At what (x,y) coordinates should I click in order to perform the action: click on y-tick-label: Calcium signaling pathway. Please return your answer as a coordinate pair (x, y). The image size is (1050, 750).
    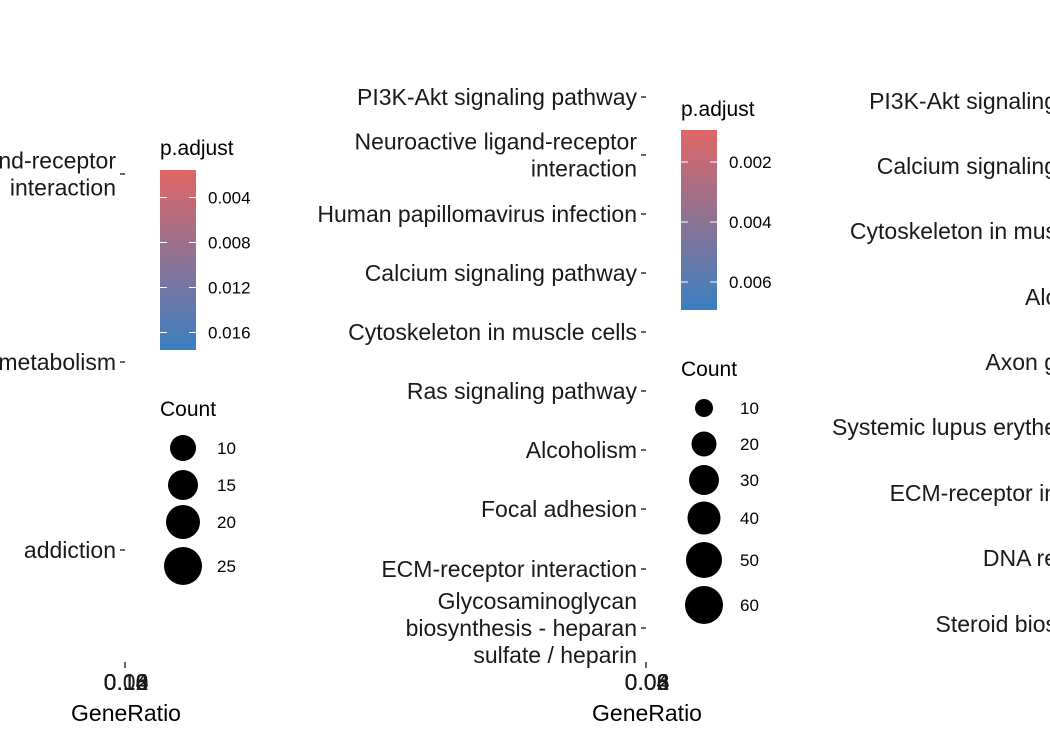
    Looking at the image, I should click on (501, 273).